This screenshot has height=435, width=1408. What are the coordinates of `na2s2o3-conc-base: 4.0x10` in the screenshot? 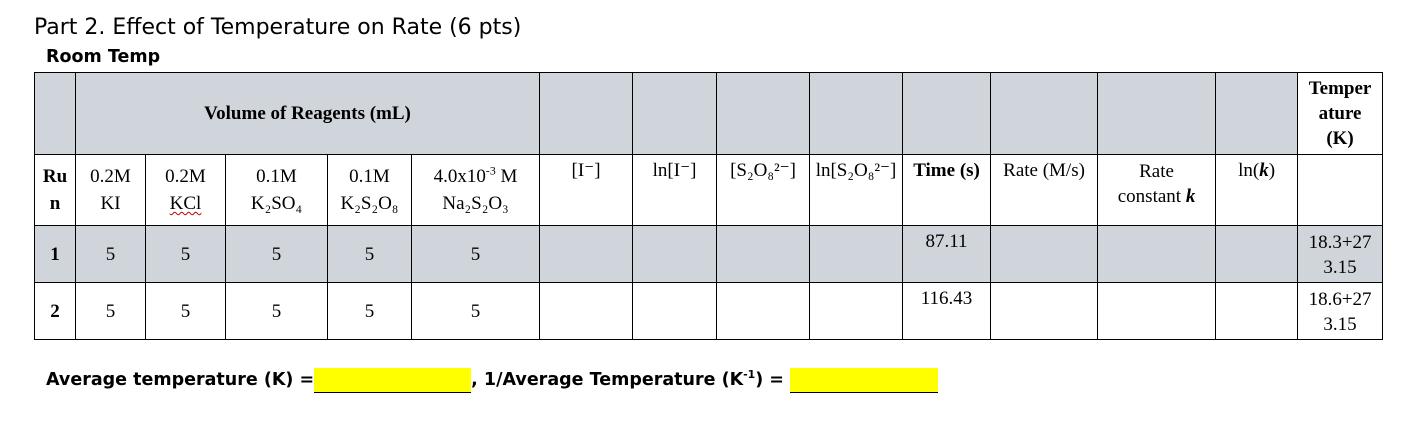 It's located at (459, 176).